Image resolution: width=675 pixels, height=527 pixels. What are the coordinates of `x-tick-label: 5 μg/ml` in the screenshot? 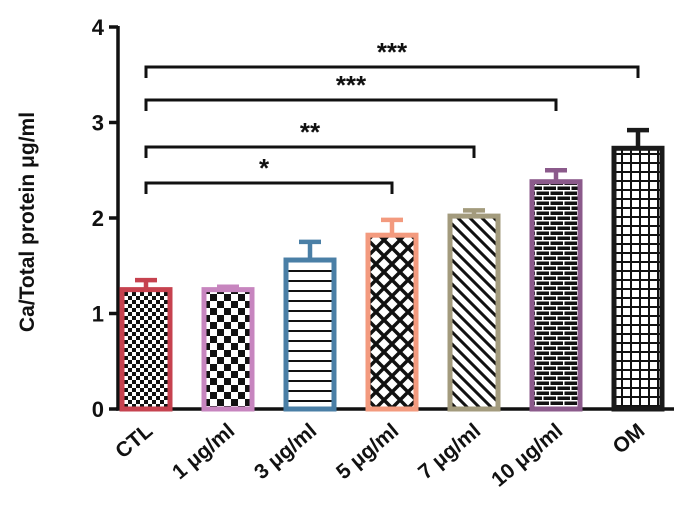 It's located at (367, 451).